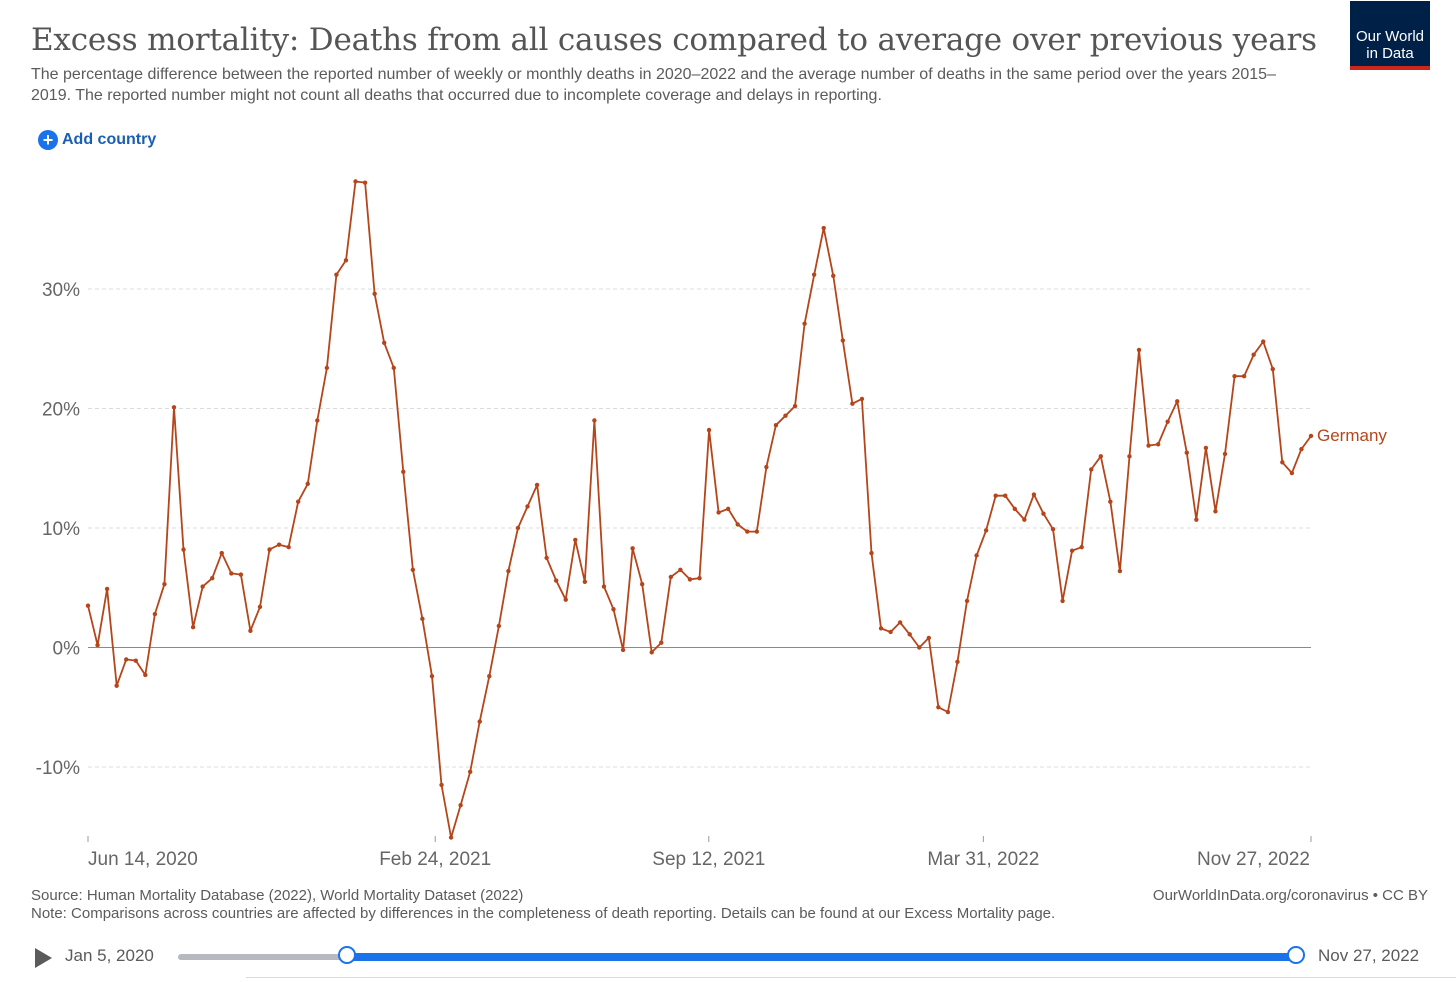 This screenshot has width=1456, height=982. What do you see at coordinates (347, 955) in the screenshot?
I see `timeline-start-handle` at bounding box center [347, 955].